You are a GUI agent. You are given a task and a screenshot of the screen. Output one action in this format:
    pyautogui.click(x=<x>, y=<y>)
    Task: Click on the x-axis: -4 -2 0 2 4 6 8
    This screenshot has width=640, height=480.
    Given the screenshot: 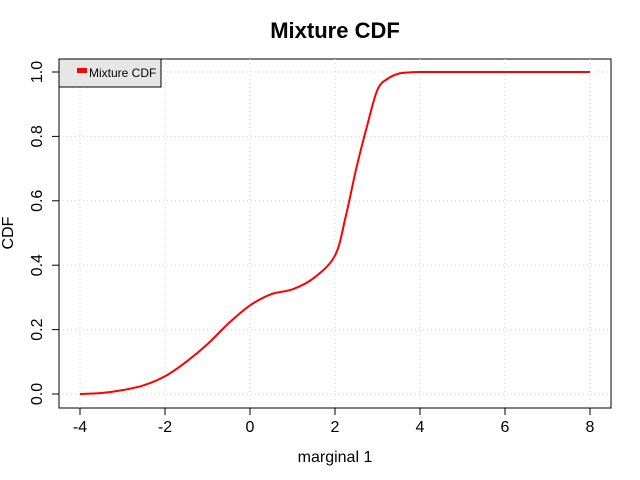 What is the action you would take?
    pyautogui.click(x=334, y=421)
    